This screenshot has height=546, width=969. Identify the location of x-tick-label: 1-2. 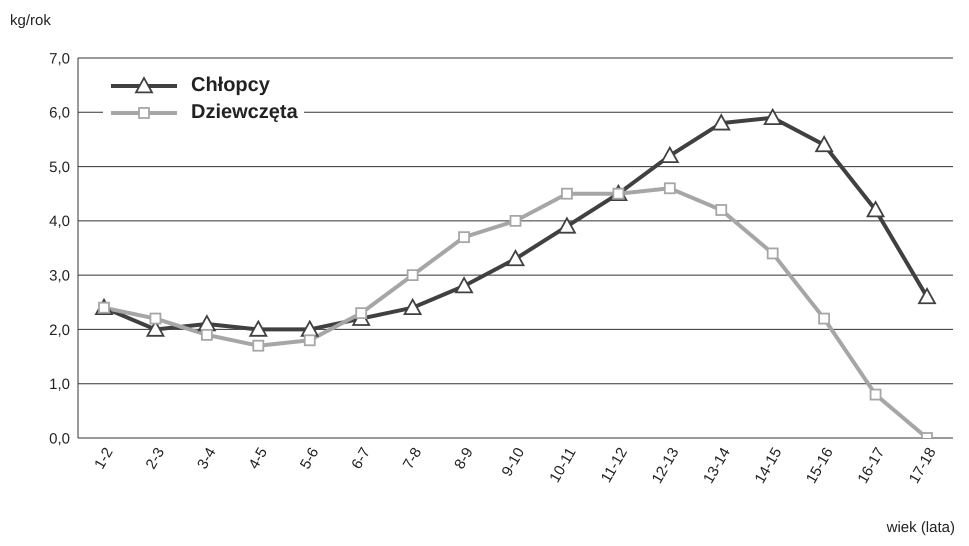
(104, 458).